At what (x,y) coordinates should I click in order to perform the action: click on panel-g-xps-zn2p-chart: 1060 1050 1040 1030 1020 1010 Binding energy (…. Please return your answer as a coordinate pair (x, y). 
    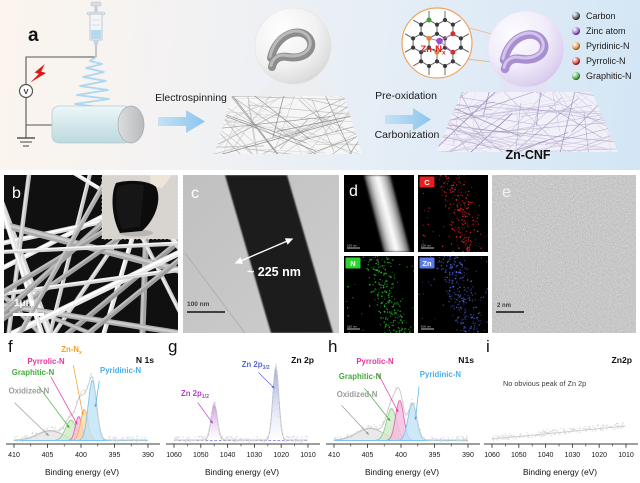
    Looking at the image, I should click on (243, 409).